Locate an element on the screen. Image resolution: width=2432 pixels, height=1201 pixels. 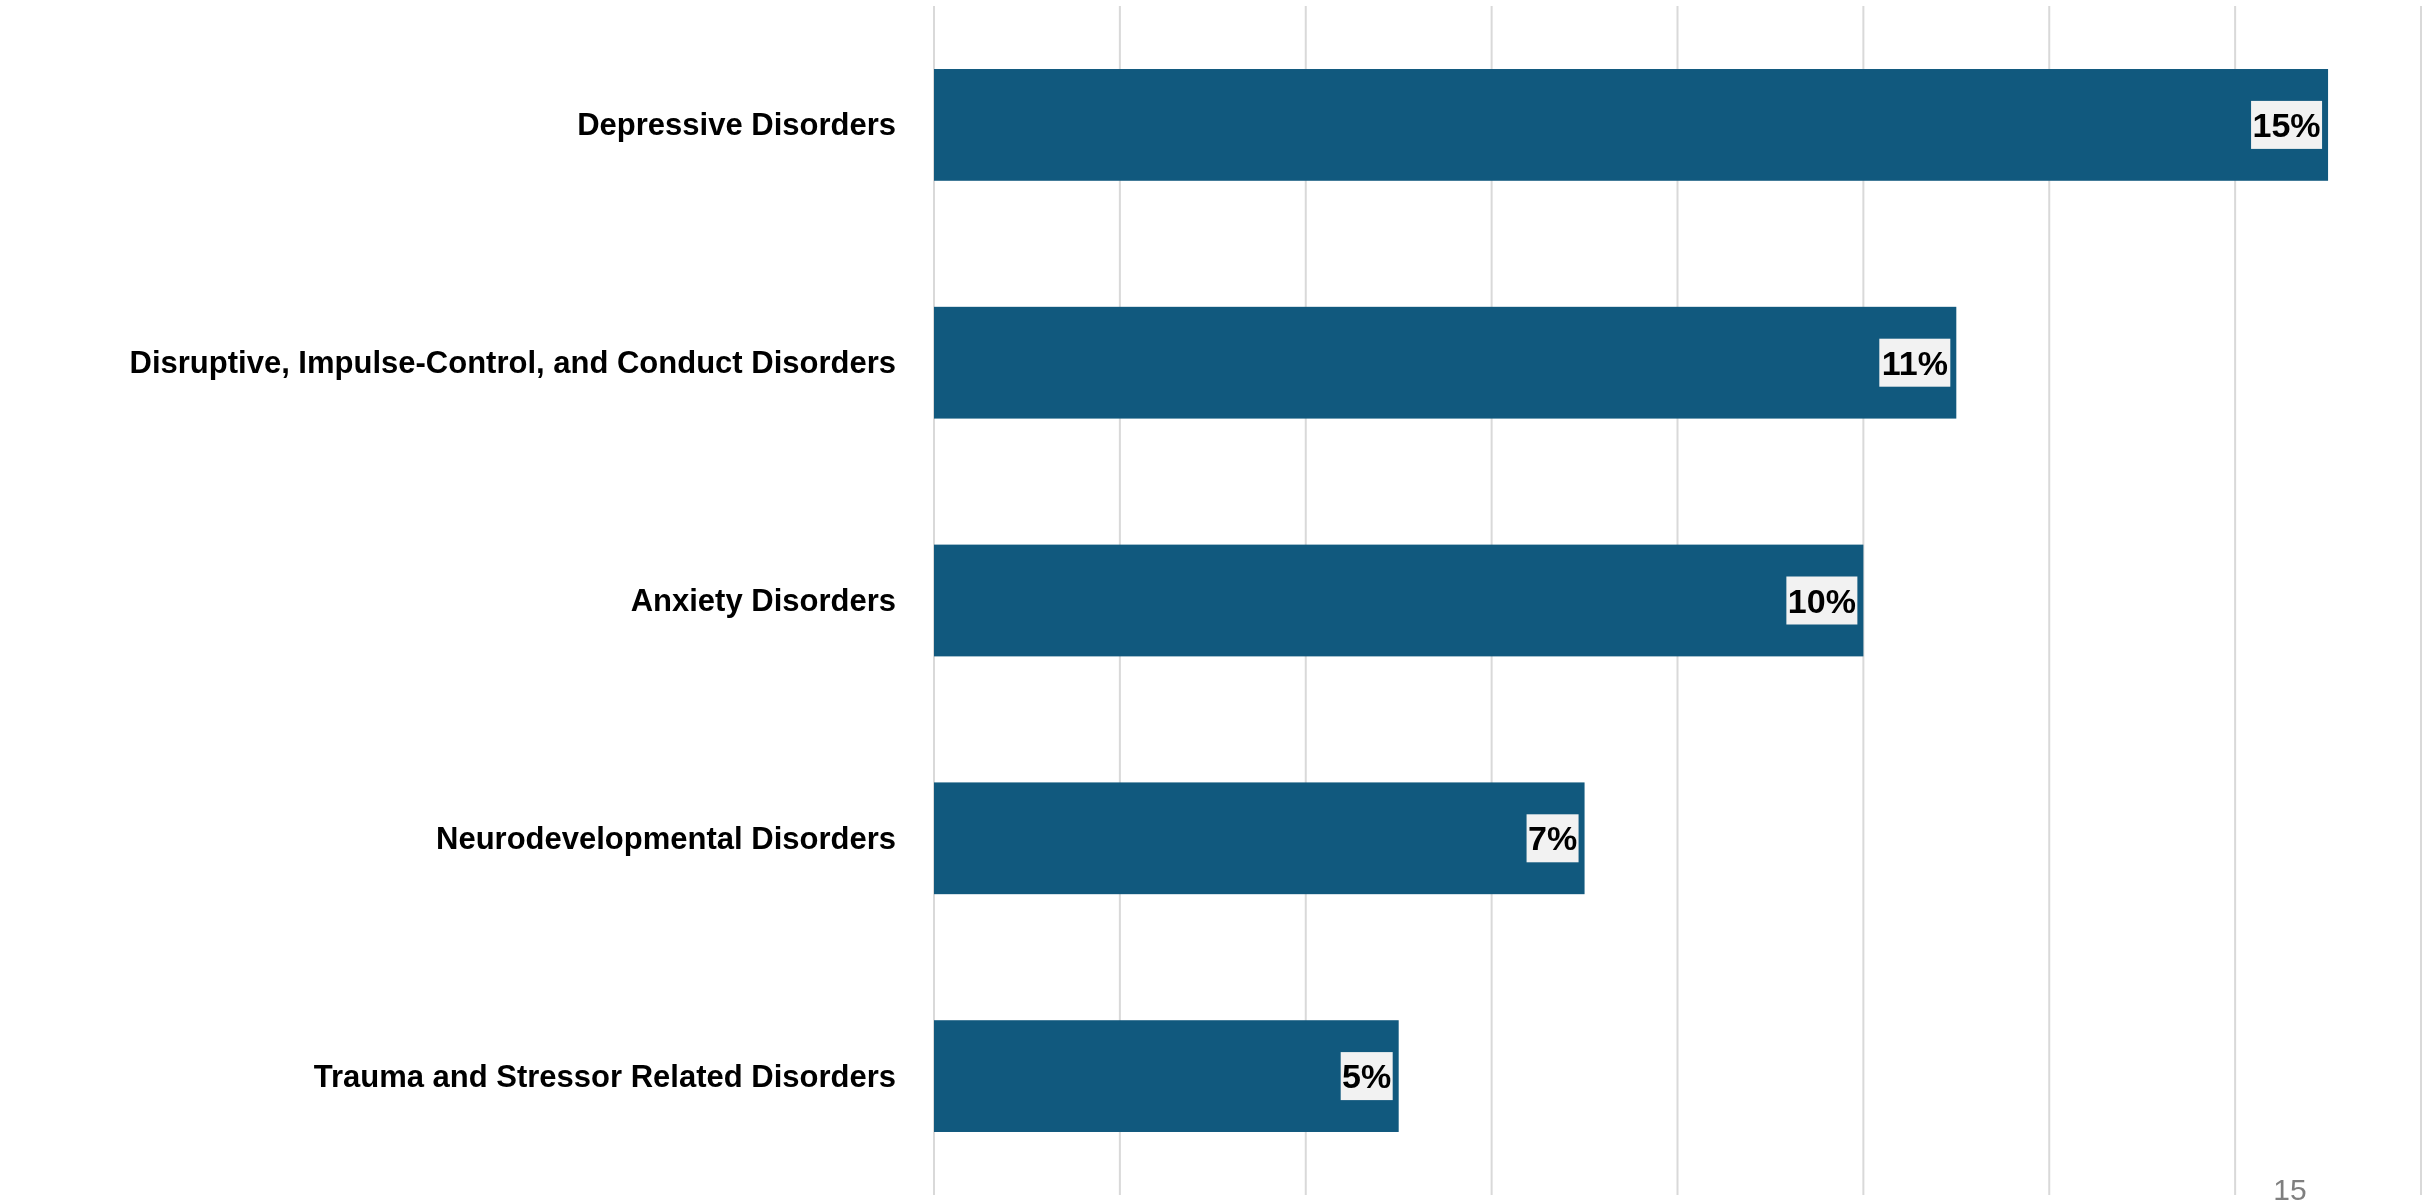
y-tick-label: Trauma and Stressor Related Disorders is located at coordinates (604, 1076).